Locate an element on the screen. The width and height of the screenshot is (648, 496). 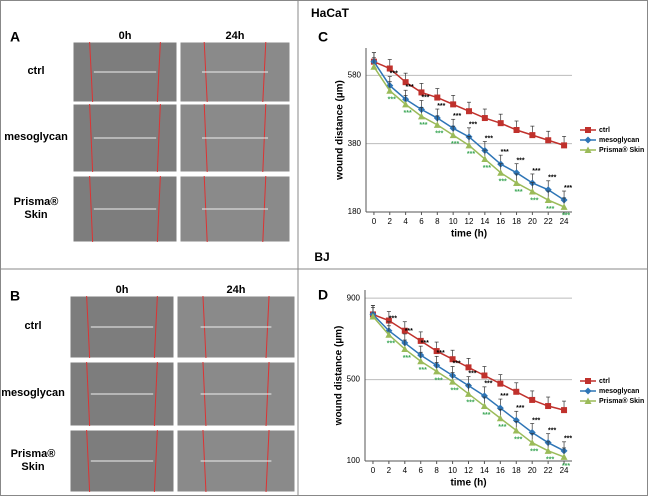
panel-letter: D is located at coordinates (323, 295).